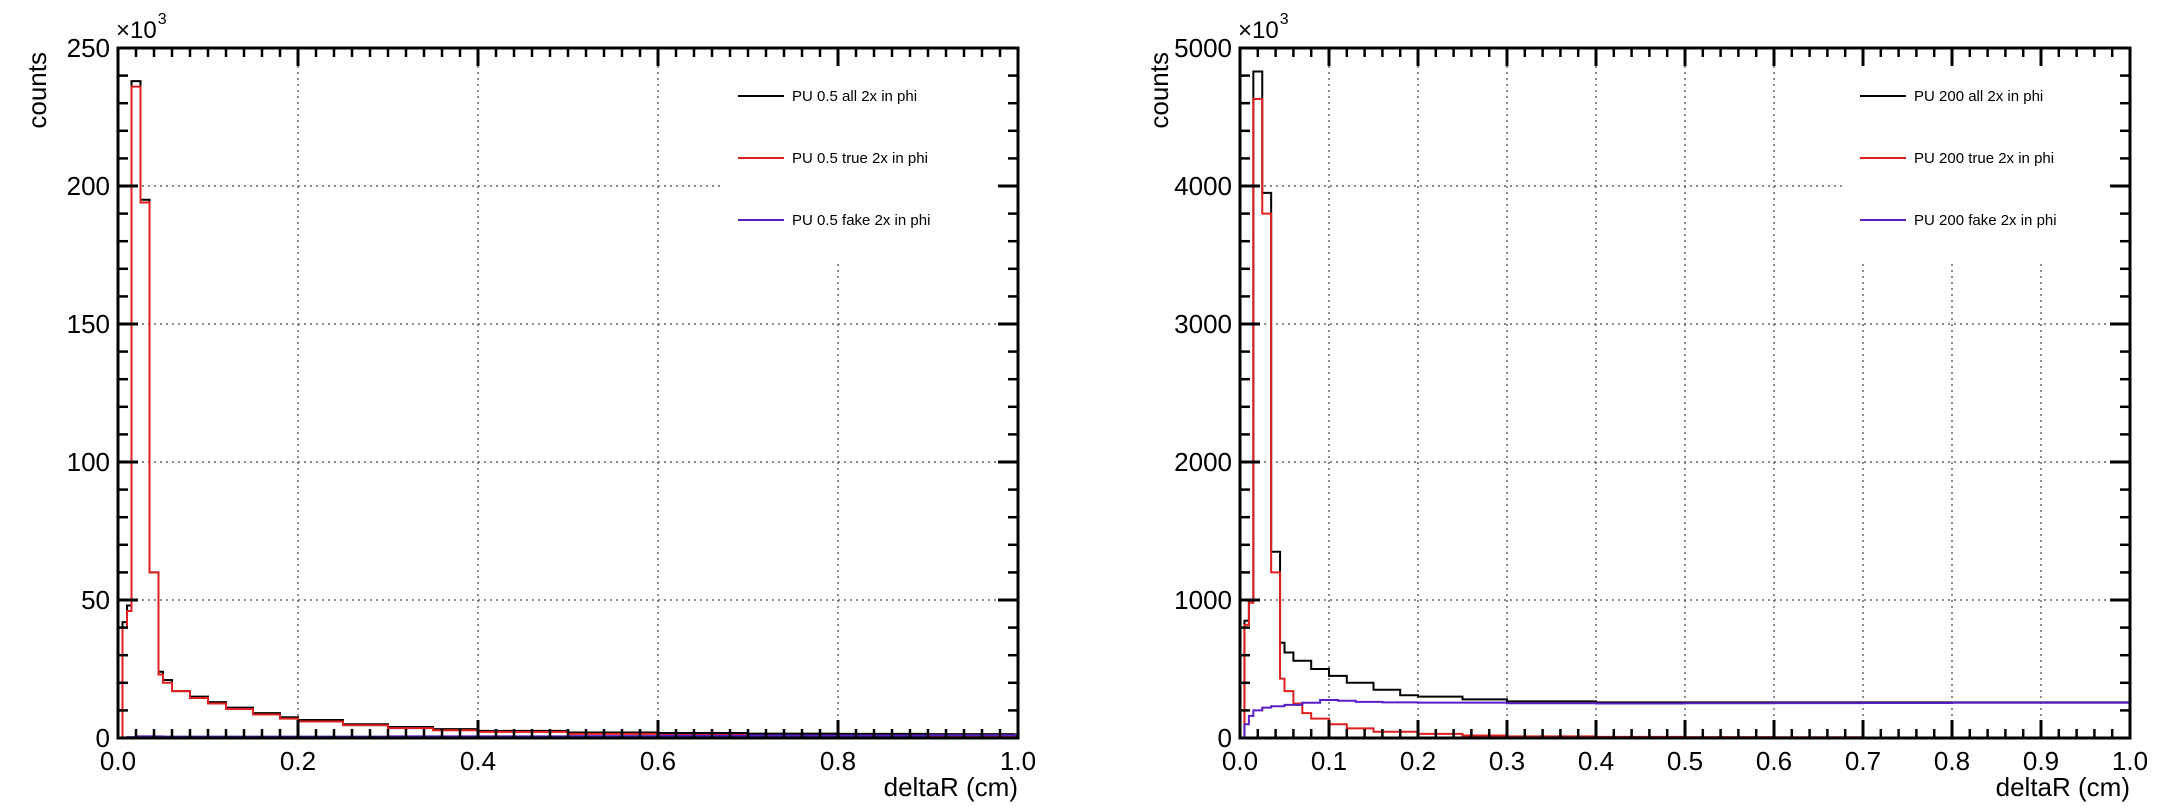  I want to click on legend-label-1: PU 0.5 all 2x in phi, so click(854, 96).